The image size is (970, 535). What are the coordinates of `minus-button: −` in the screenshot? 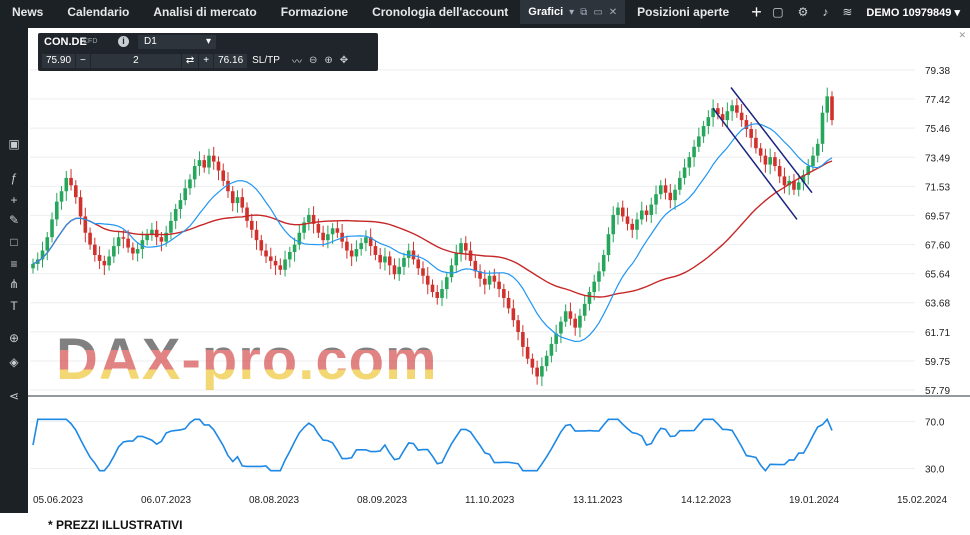 It's located at (83, 60).